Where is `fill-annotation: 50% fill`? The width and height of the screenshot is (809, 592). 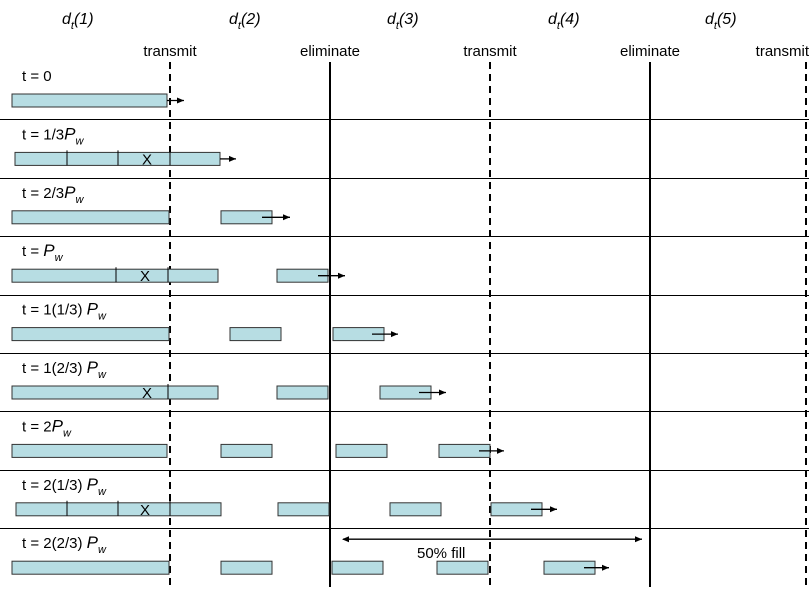
fill-annotation: 50% fill is located at coordinates (441, 553).